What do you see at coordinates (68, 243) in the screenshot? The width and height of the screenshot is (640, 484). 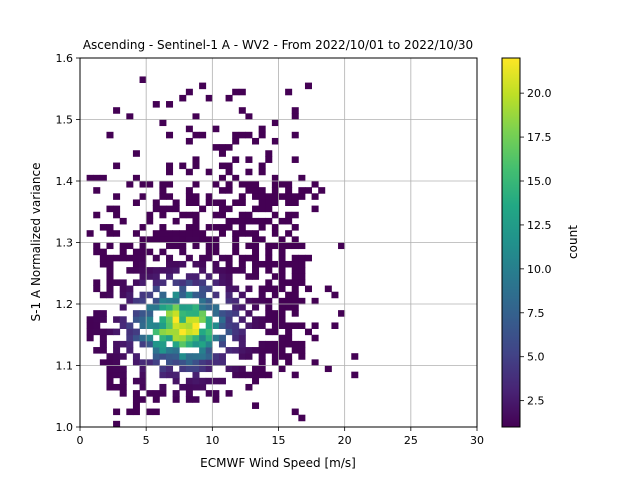 I see `y-axis-ticks: 1.0 1.1 1.2 1.3 1.4 1.5 1.6` at bounding box center [68, 243].